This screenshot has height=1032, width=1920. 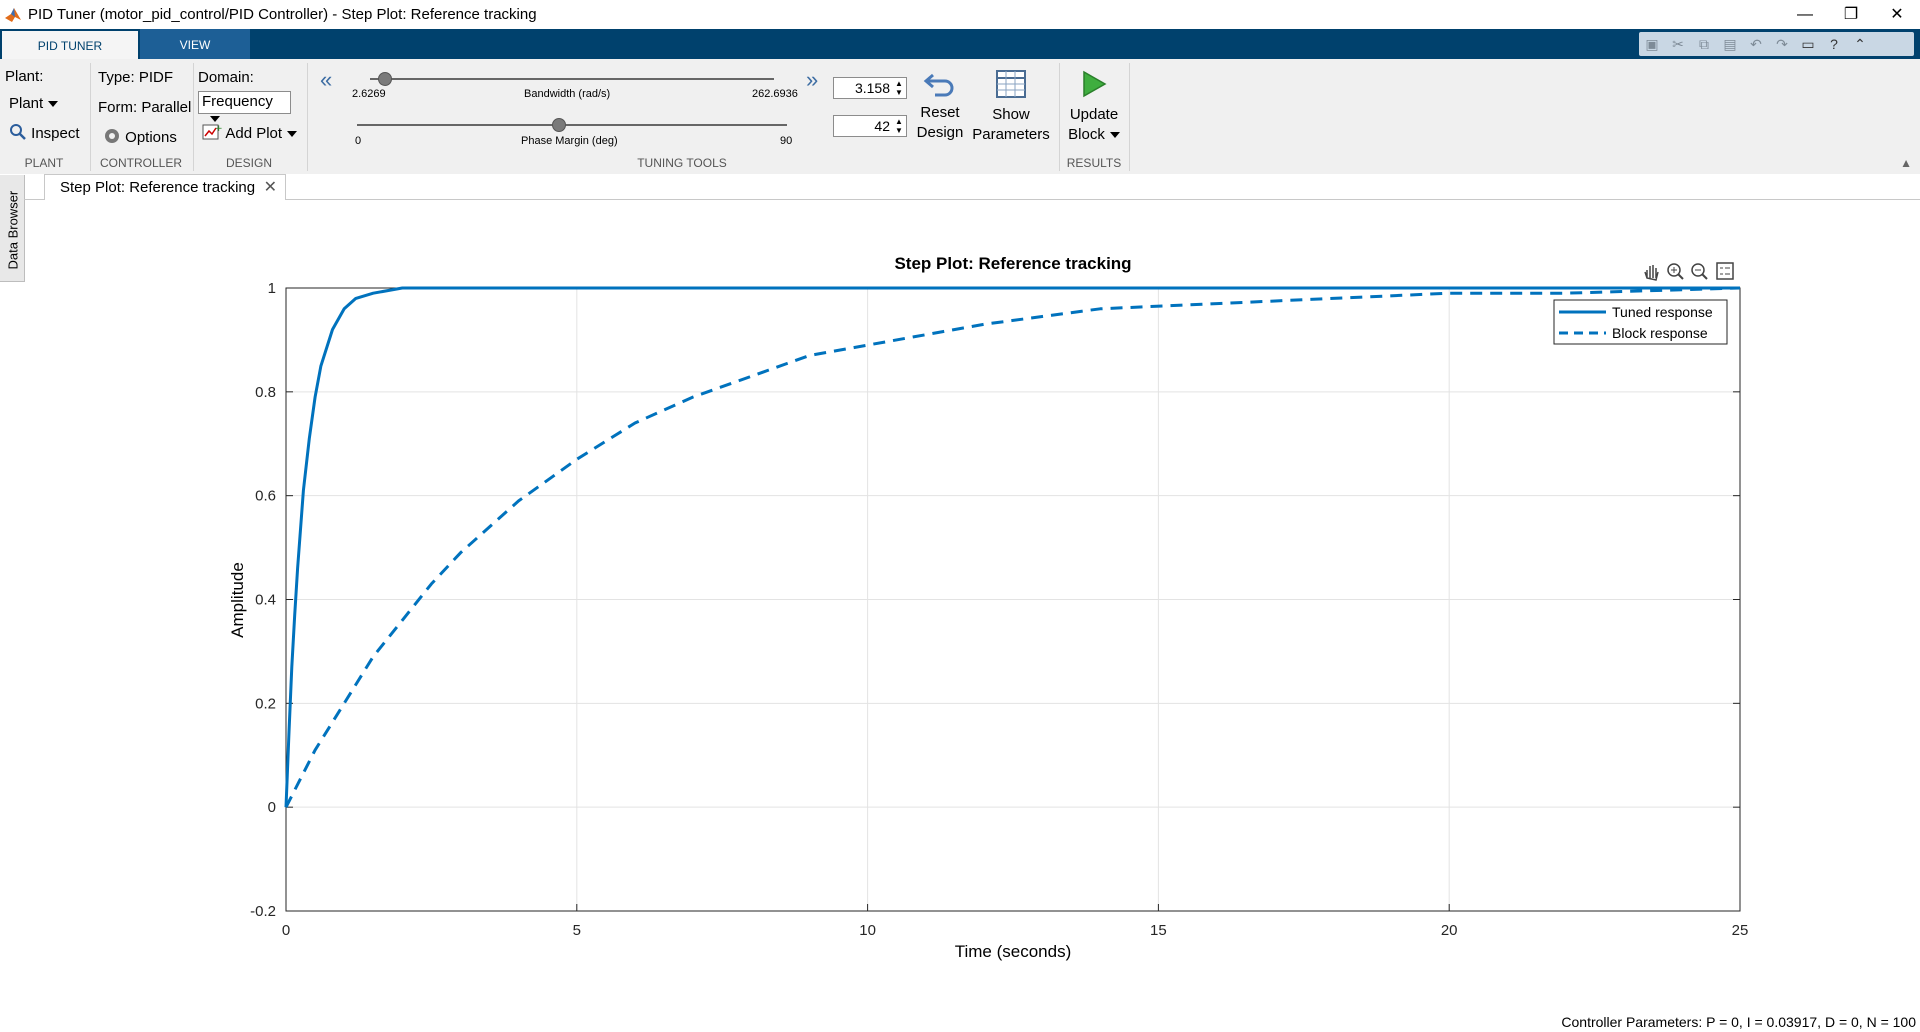 What do you see at coordinates (195, 44) in the screenshot?
I see `tab-view: VIEW` at bounding box center [195, 44].